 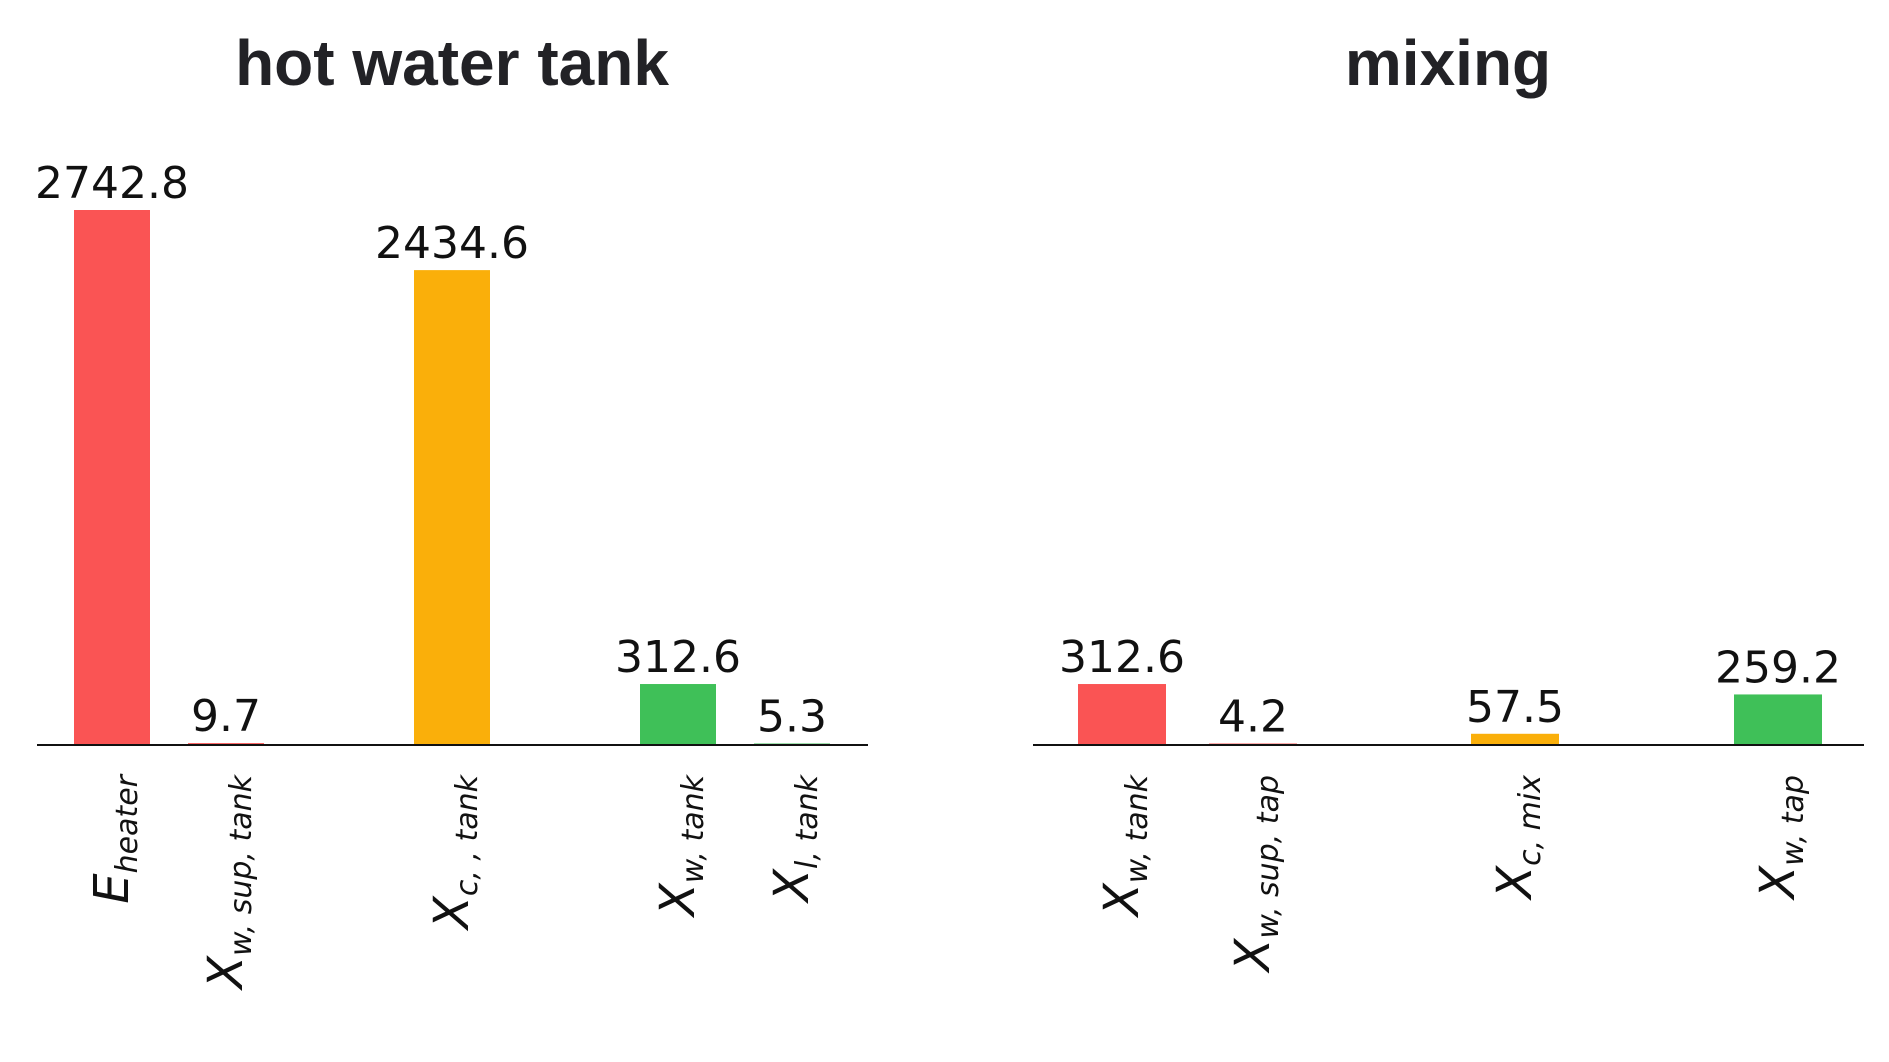 I want to click on bar-x-c-tank, so click(x=452, y=507).